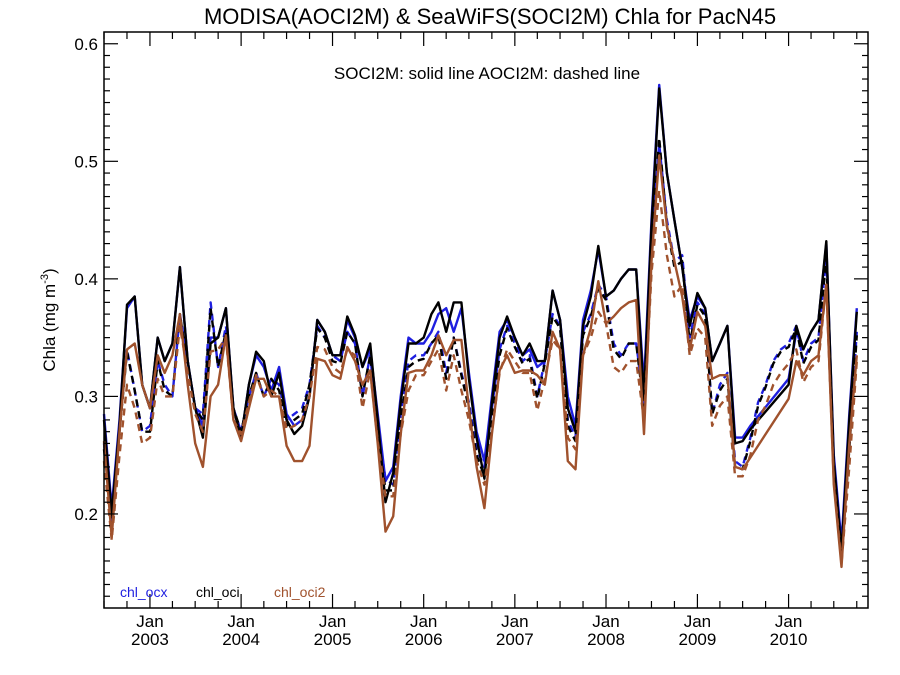 Image resolution: width=900 pixels, height=675 pixels. What do you see at coordinates (49, 328) in the screenshot?
I see `y-axis-label-main: Chla (mg m` at bounding box center [49, 328].